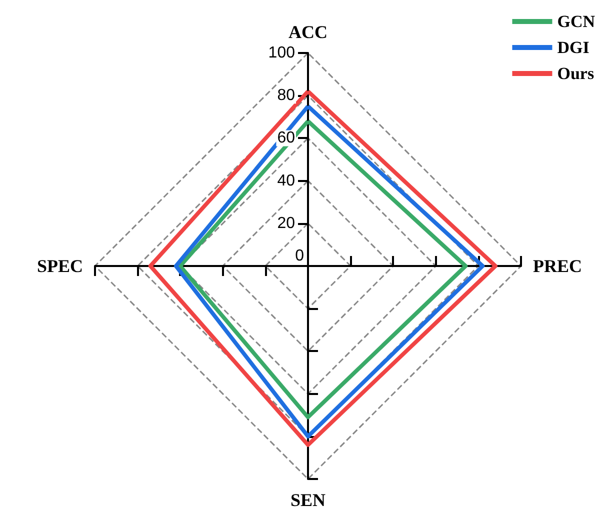 The width and height of the screenshot is (613, 518). Describe the element at coordinates (576, 21) in the screenshot. I see `legend-label: GCN` at that location.